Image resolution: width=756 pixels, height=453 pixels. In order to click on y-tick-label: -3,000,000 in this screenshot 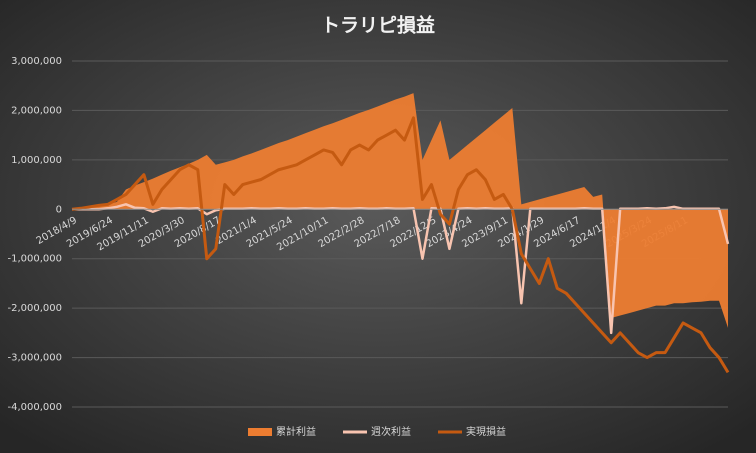, I will do `click(34, 358)`.